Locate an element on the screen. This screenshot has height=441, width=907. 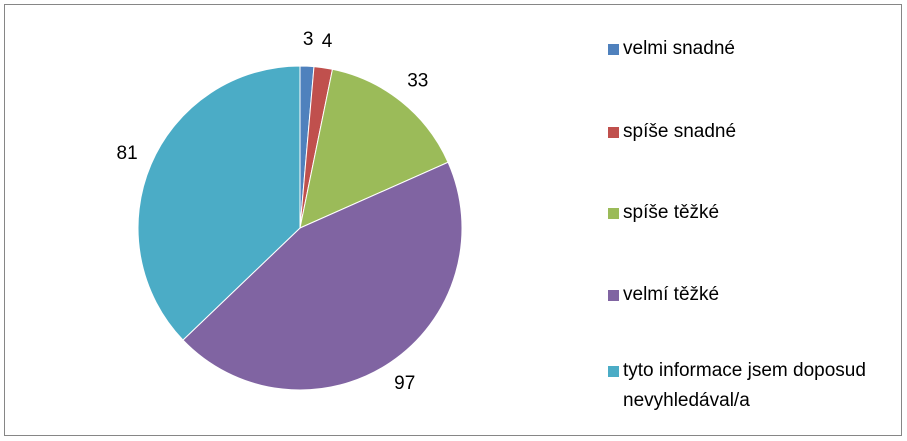
data-label: 3 is located at coordinates (308, 39).